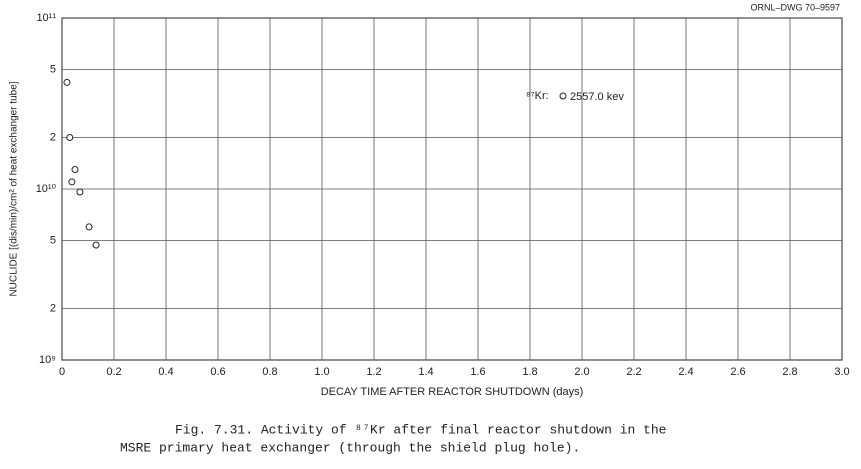 This screenshot has height=469, width=861. Describe the element at coordinates (633, 372) in the screenshot. I see `x-tick-label: 2.2` at that location.